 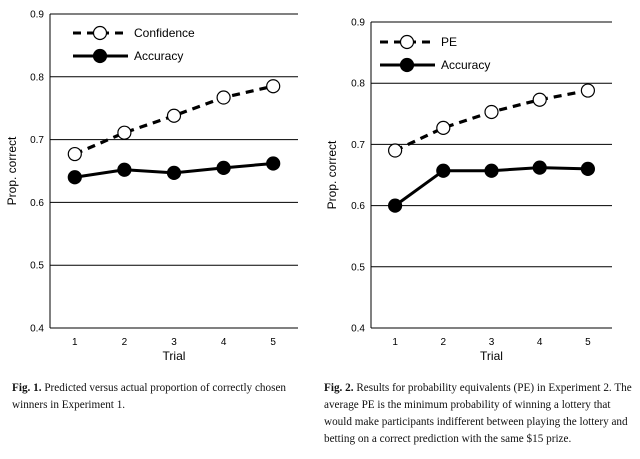 What do you see at coordinates (407, 42) in the screenshot?
I see `legend-marker-pe` at bounding box center [407, 42].